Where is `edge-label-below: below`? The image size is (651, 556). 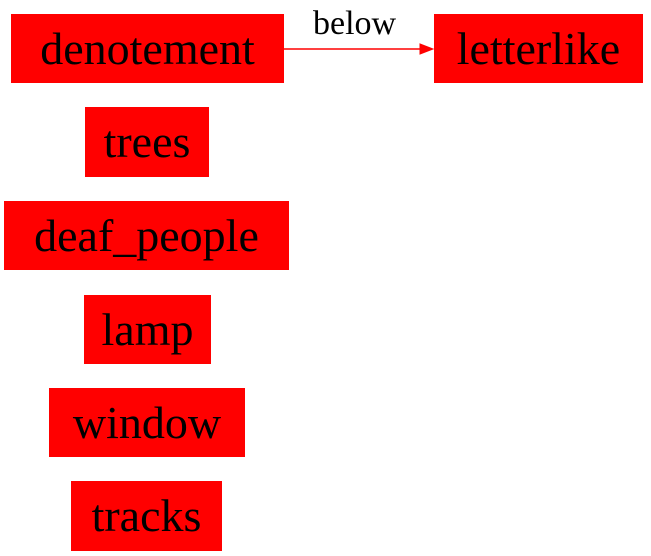
edge-label-below: below is located at coordinates (355, 23).